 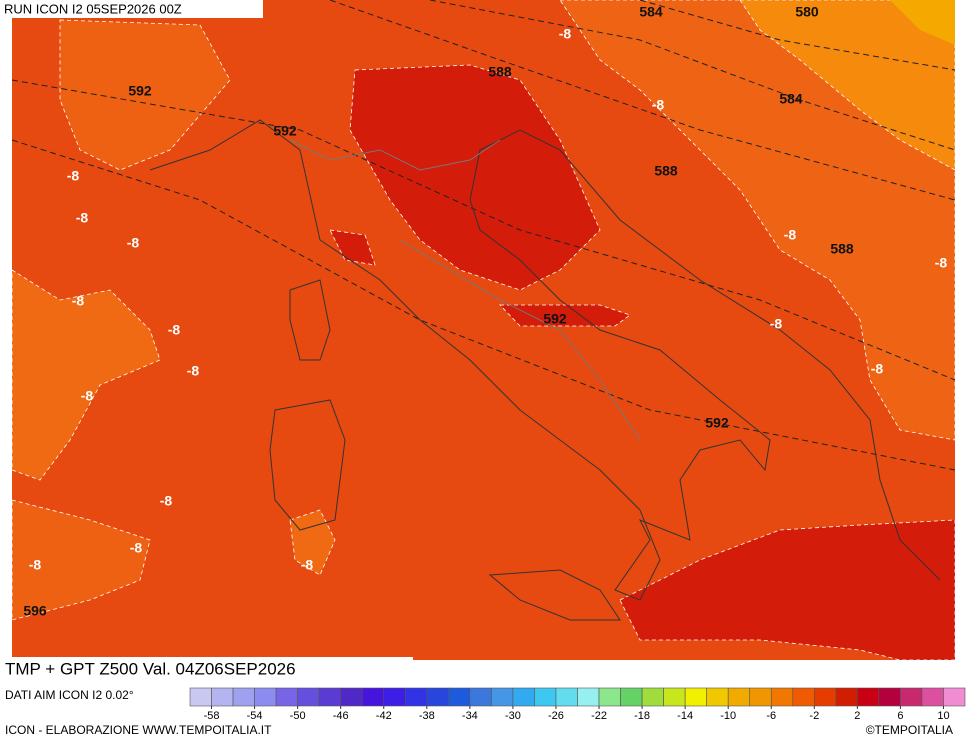 What do you see at coordinates (642, 716) in the screenshot?
I see `colorbar-label: -18` at bounding box center [642, 716].